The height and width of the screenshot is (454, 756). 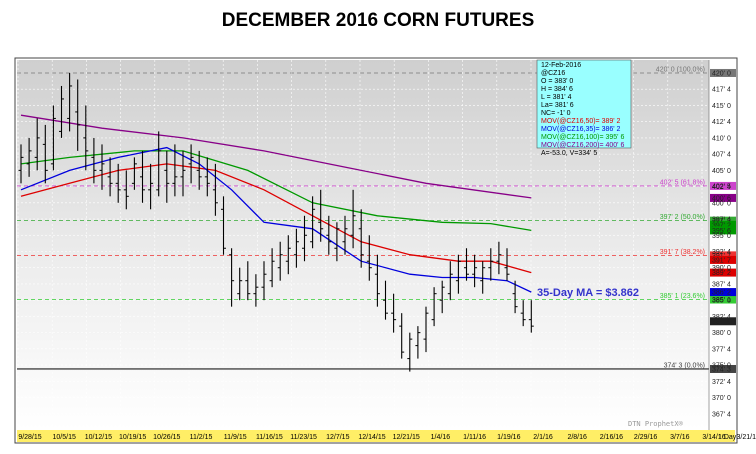 I want to click on x-tick-label: 1/4/16, so click(x=441, y=437).